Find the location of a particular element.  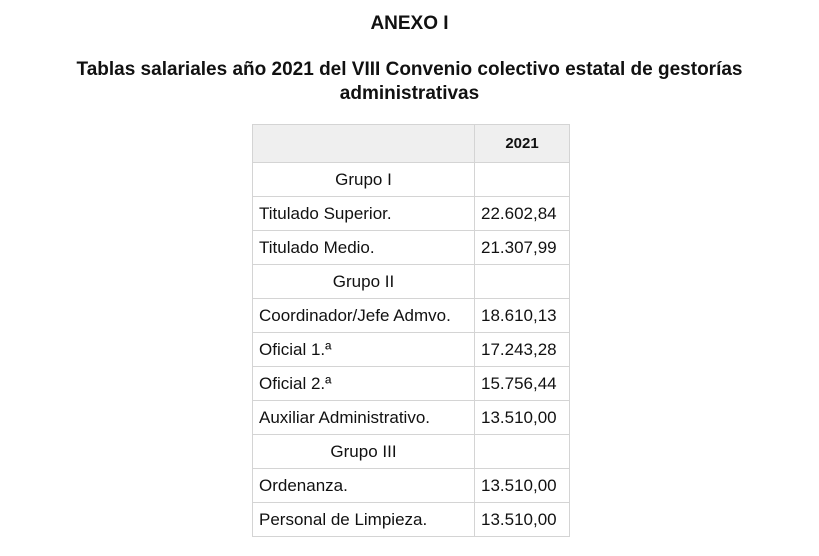

table-row: Oficial 2.ª 15.756,44 is located at coordinates (411, 383).